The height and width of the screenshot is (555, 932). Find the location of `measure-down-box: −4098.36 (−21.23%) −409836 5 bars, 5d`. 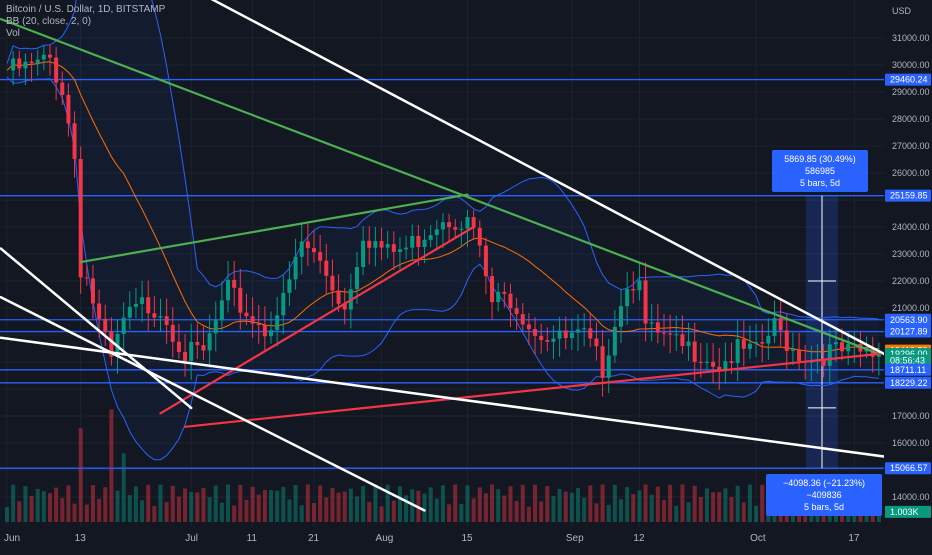

measure-down-box: −4098.36 (−21.23%) −409836 5 bars, 5d is located at coordinates (824, 495).